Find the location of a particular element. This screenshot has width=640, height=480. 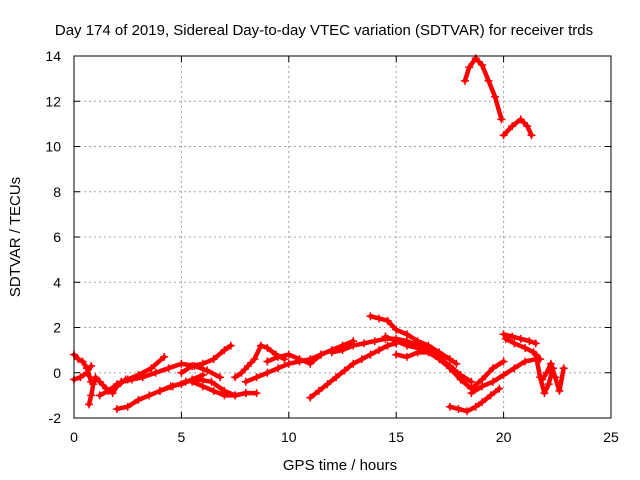

y-tick-label: 4 is located at coordinates (57, 282).